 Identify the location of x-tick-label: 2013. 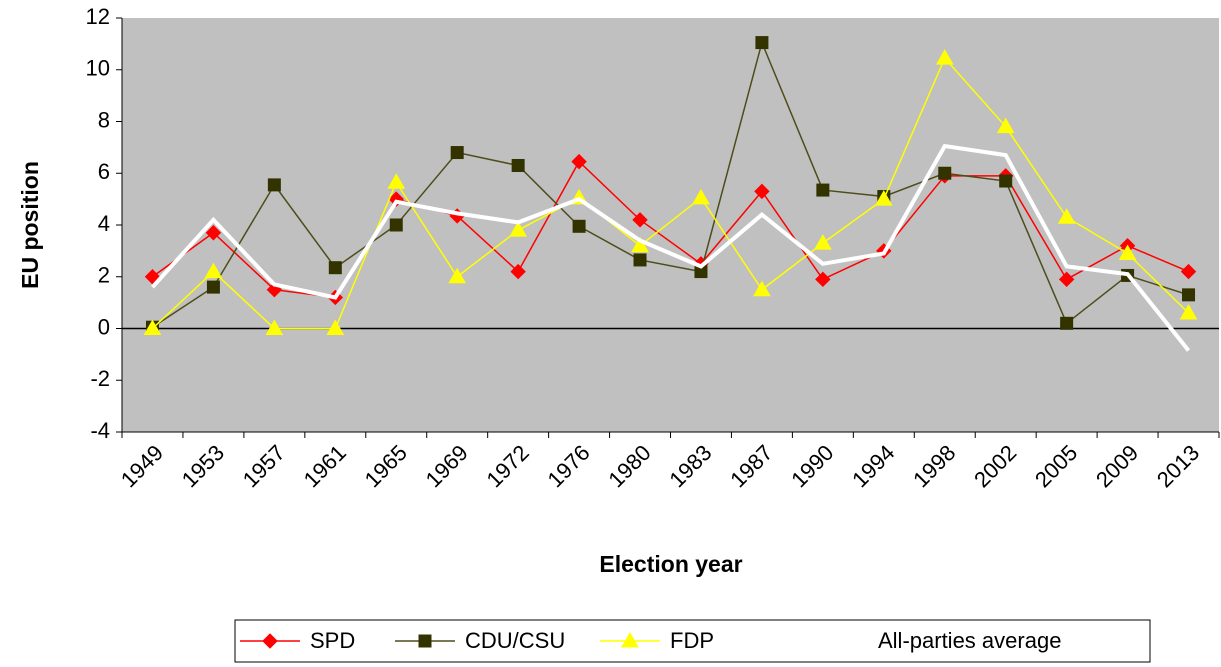
(1178, 466).